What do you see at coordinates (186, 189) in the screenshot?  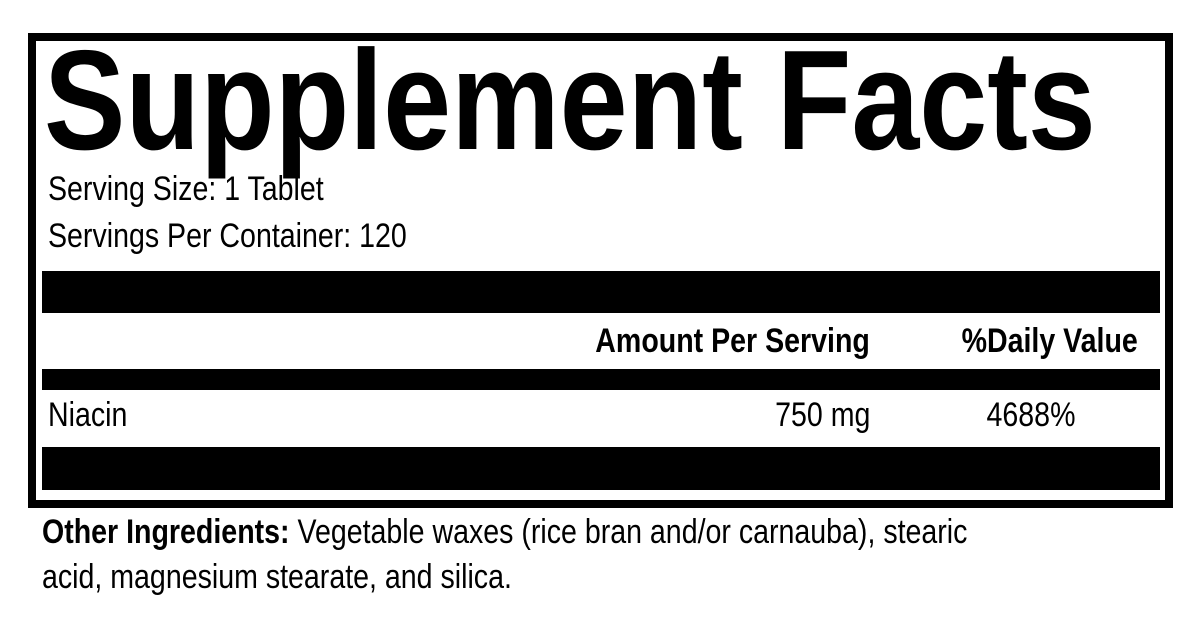 I see `serving-size: Serving Size: 1 Tablet` at bounding box center [186, 189].